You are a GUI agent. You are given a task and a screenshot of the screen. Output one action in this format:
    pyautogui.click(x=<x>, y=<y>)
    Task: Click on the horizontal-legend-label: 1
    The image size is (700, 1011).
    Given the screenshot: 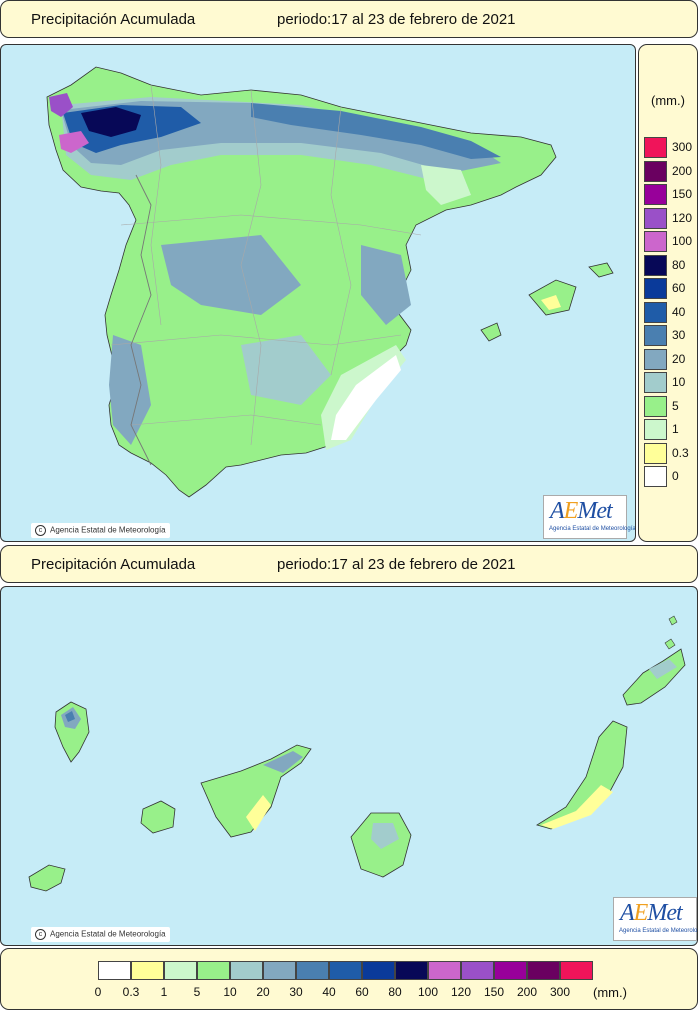 What is the action you would take?
    pyautogui.click(x=164, y=992)
    